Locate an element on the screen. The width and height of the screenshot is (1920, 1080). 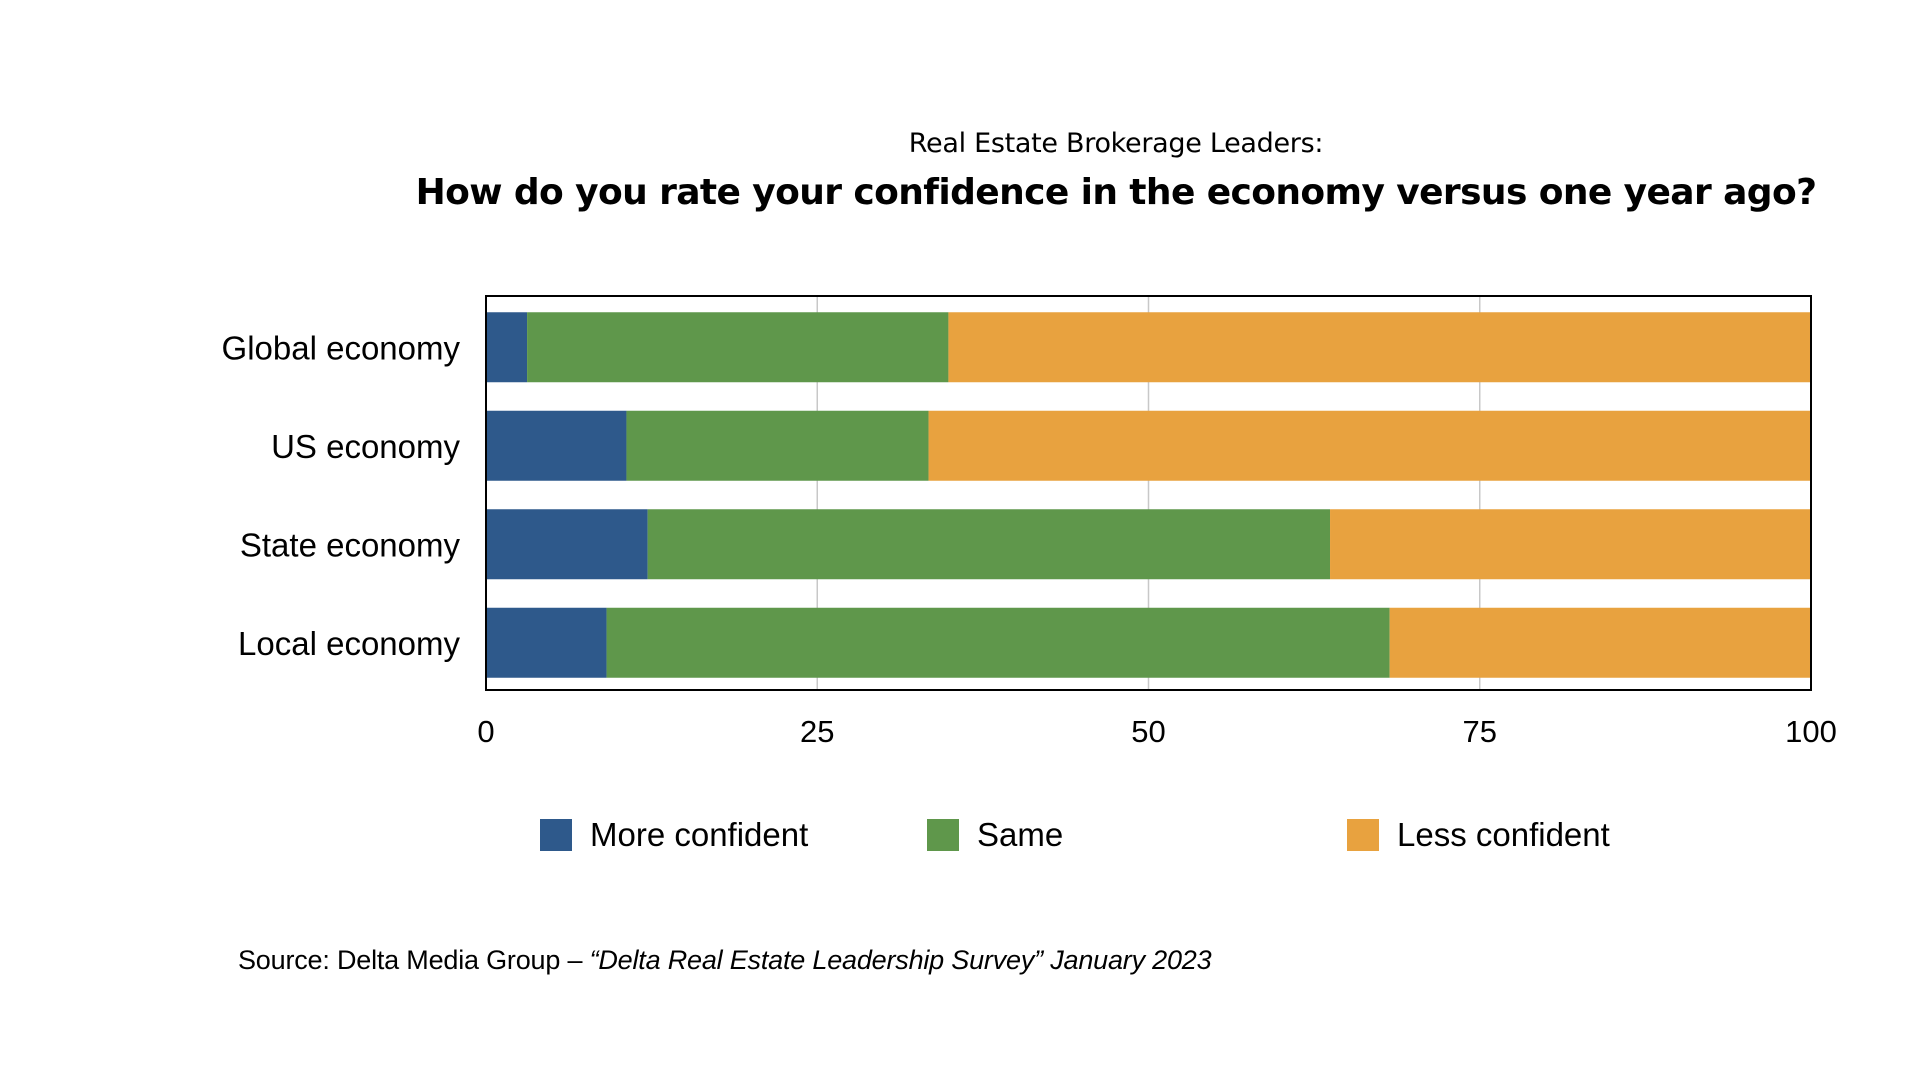
bar-state-economy-same is located at coordinates (989, 544).